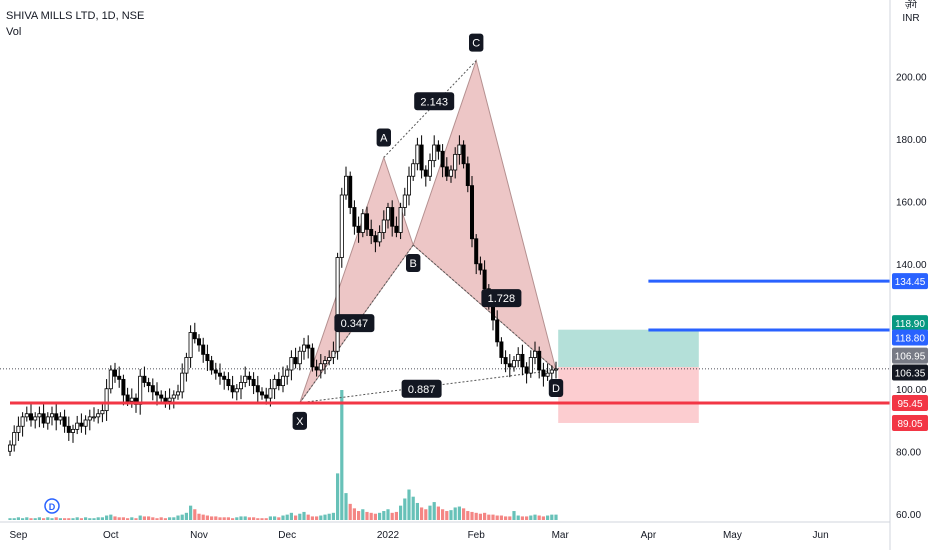  I want to click on currency-line2: INR, so click(910, 18).